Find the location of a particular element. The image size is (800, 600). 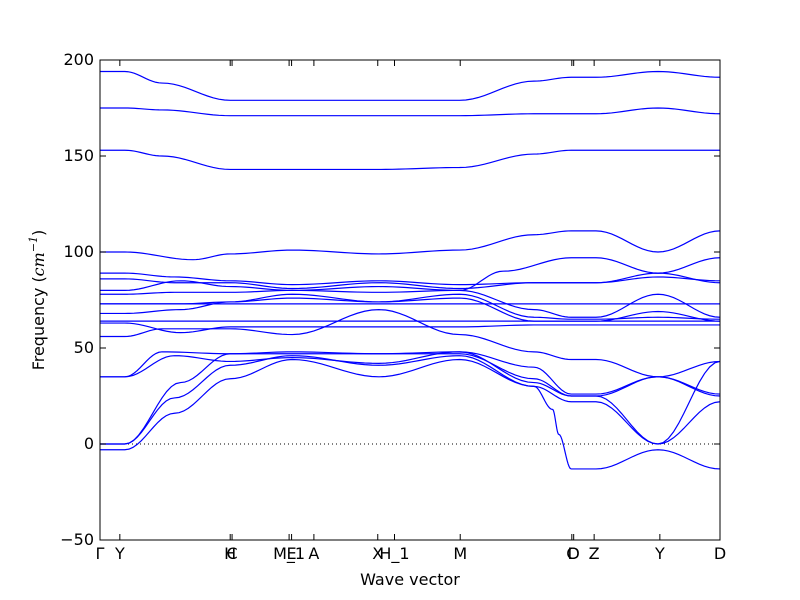

x-axis-label: Wave vector is located at coordinates (410, 579).